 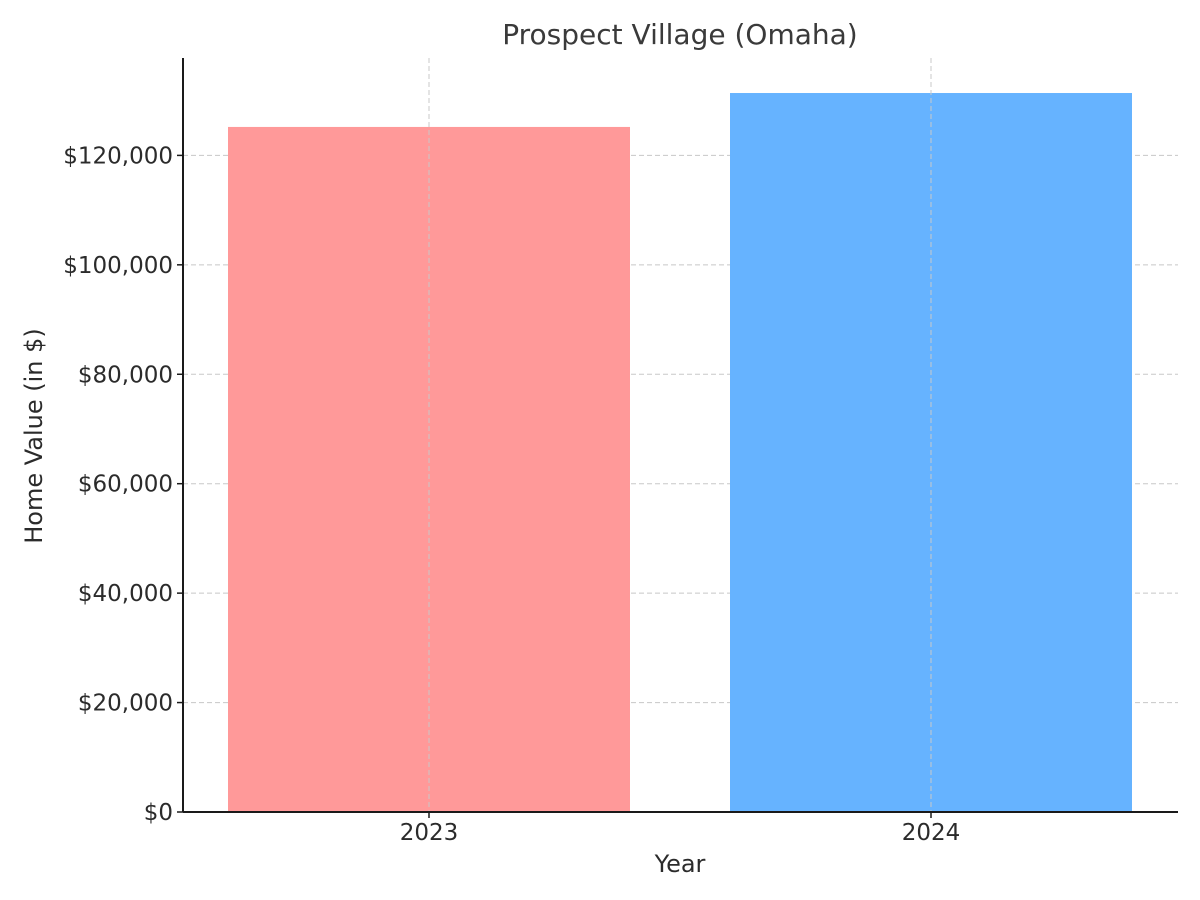 I want to click on y-tick-label: $0, so click(x=158, y=813).